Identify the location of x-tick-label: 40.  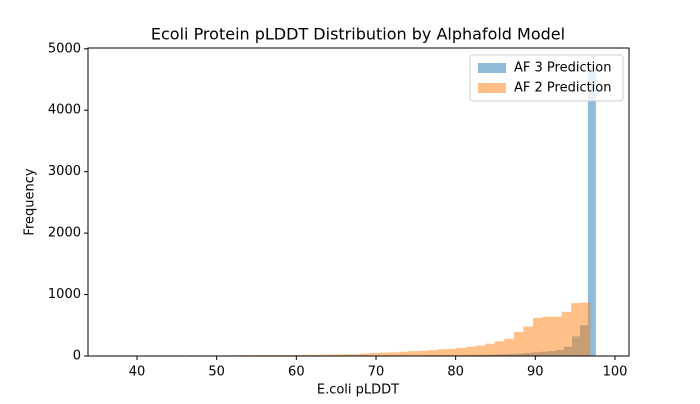
(137, 372).